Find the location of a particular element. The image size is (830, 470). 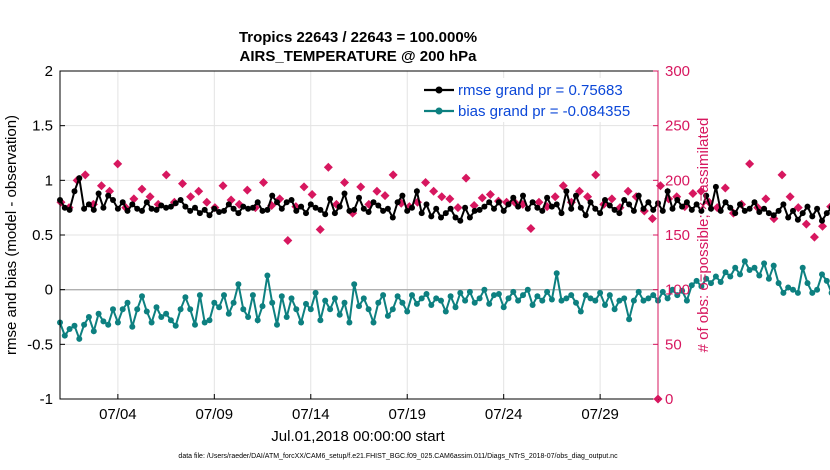

y-left-tick-label: 2 is located at coordinates (49, 71).